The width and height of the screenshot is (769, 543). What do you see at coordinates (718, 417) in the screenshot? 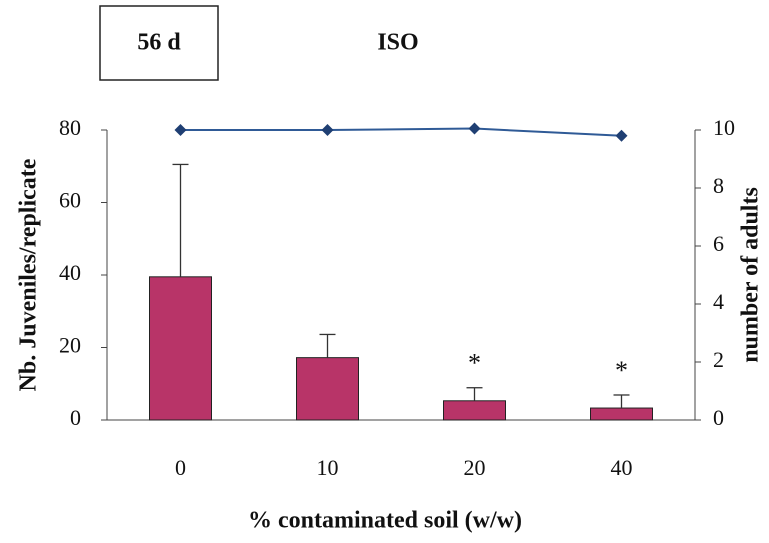
I see `y2-tick-label: 0` at bounding box center [718, 417].